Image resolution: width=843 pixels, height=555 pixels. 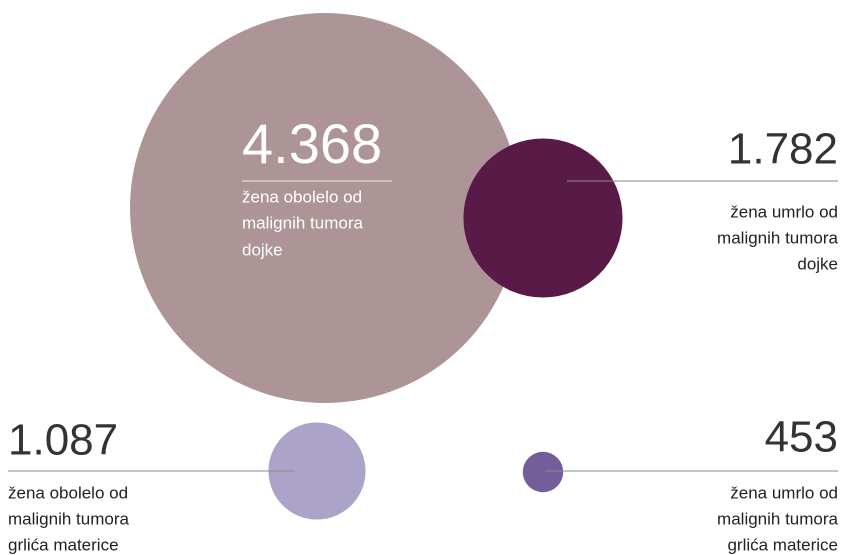 What do you see at coordinates (783, 149) in the screenshot?
I see `value-label: 1.782` at bounding box center [783, 149].